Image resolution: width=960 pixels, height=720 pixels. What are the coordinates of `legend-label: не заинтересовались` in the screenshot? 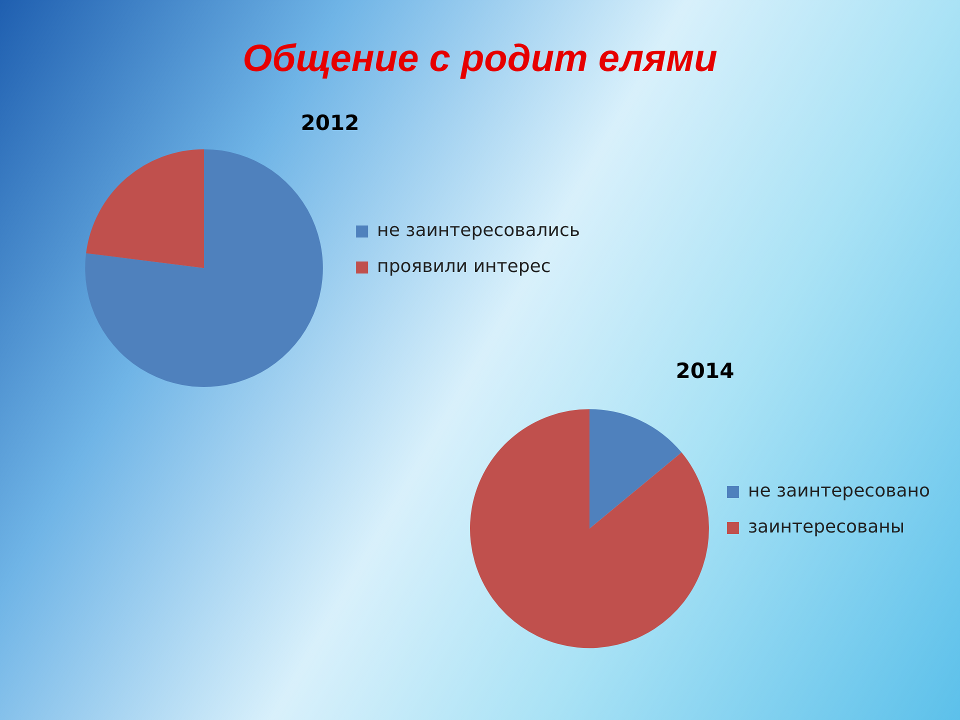 It's located at (478, 231).